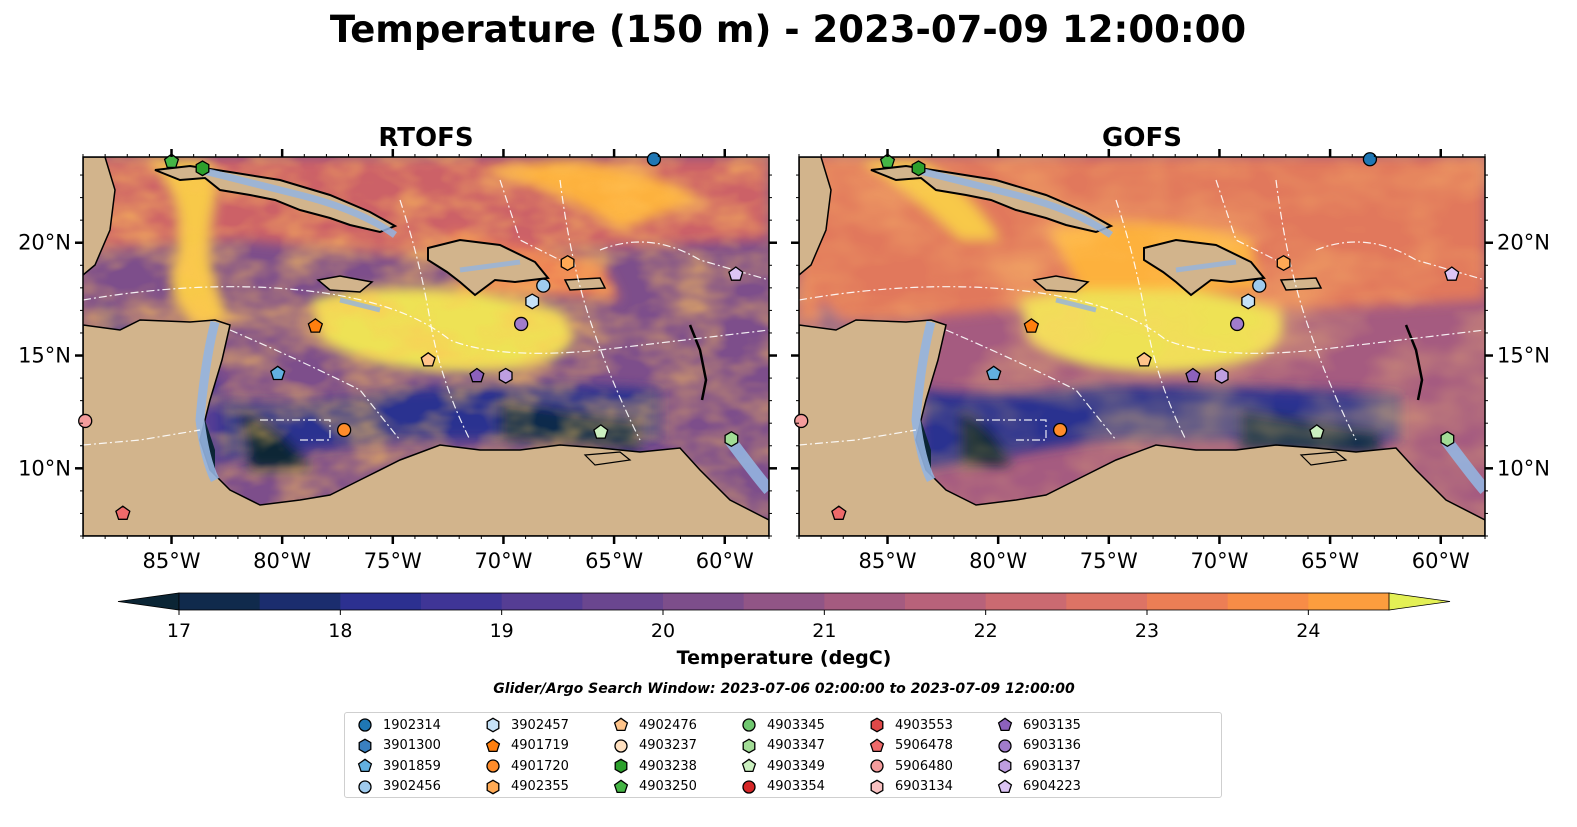 The width and height of the screenshot is (1577, 827). I want to click on legend-item: 4903553, so click(911, 725).